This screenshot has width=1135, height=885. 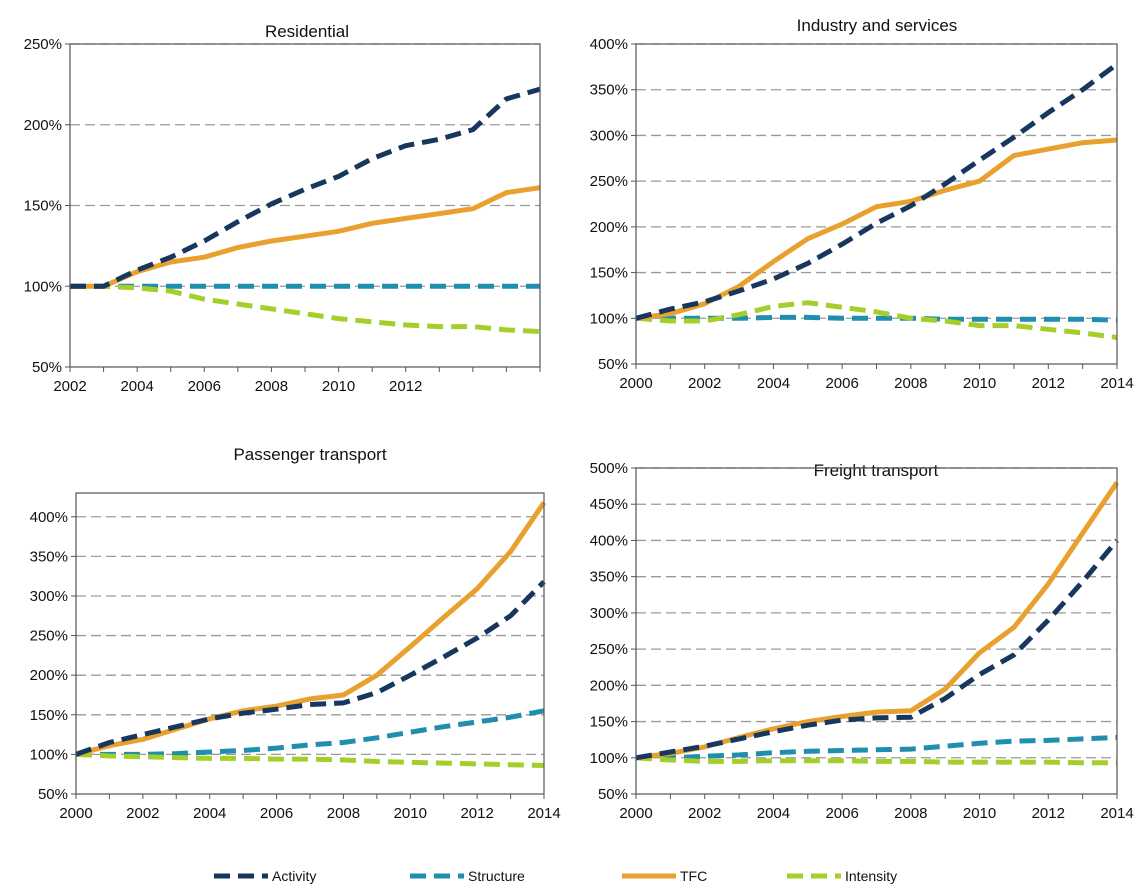 What do you see at coordinates (871, 876) in the screenshot?
I see `legend-label: Intensity` at bounding box center [871, 876].